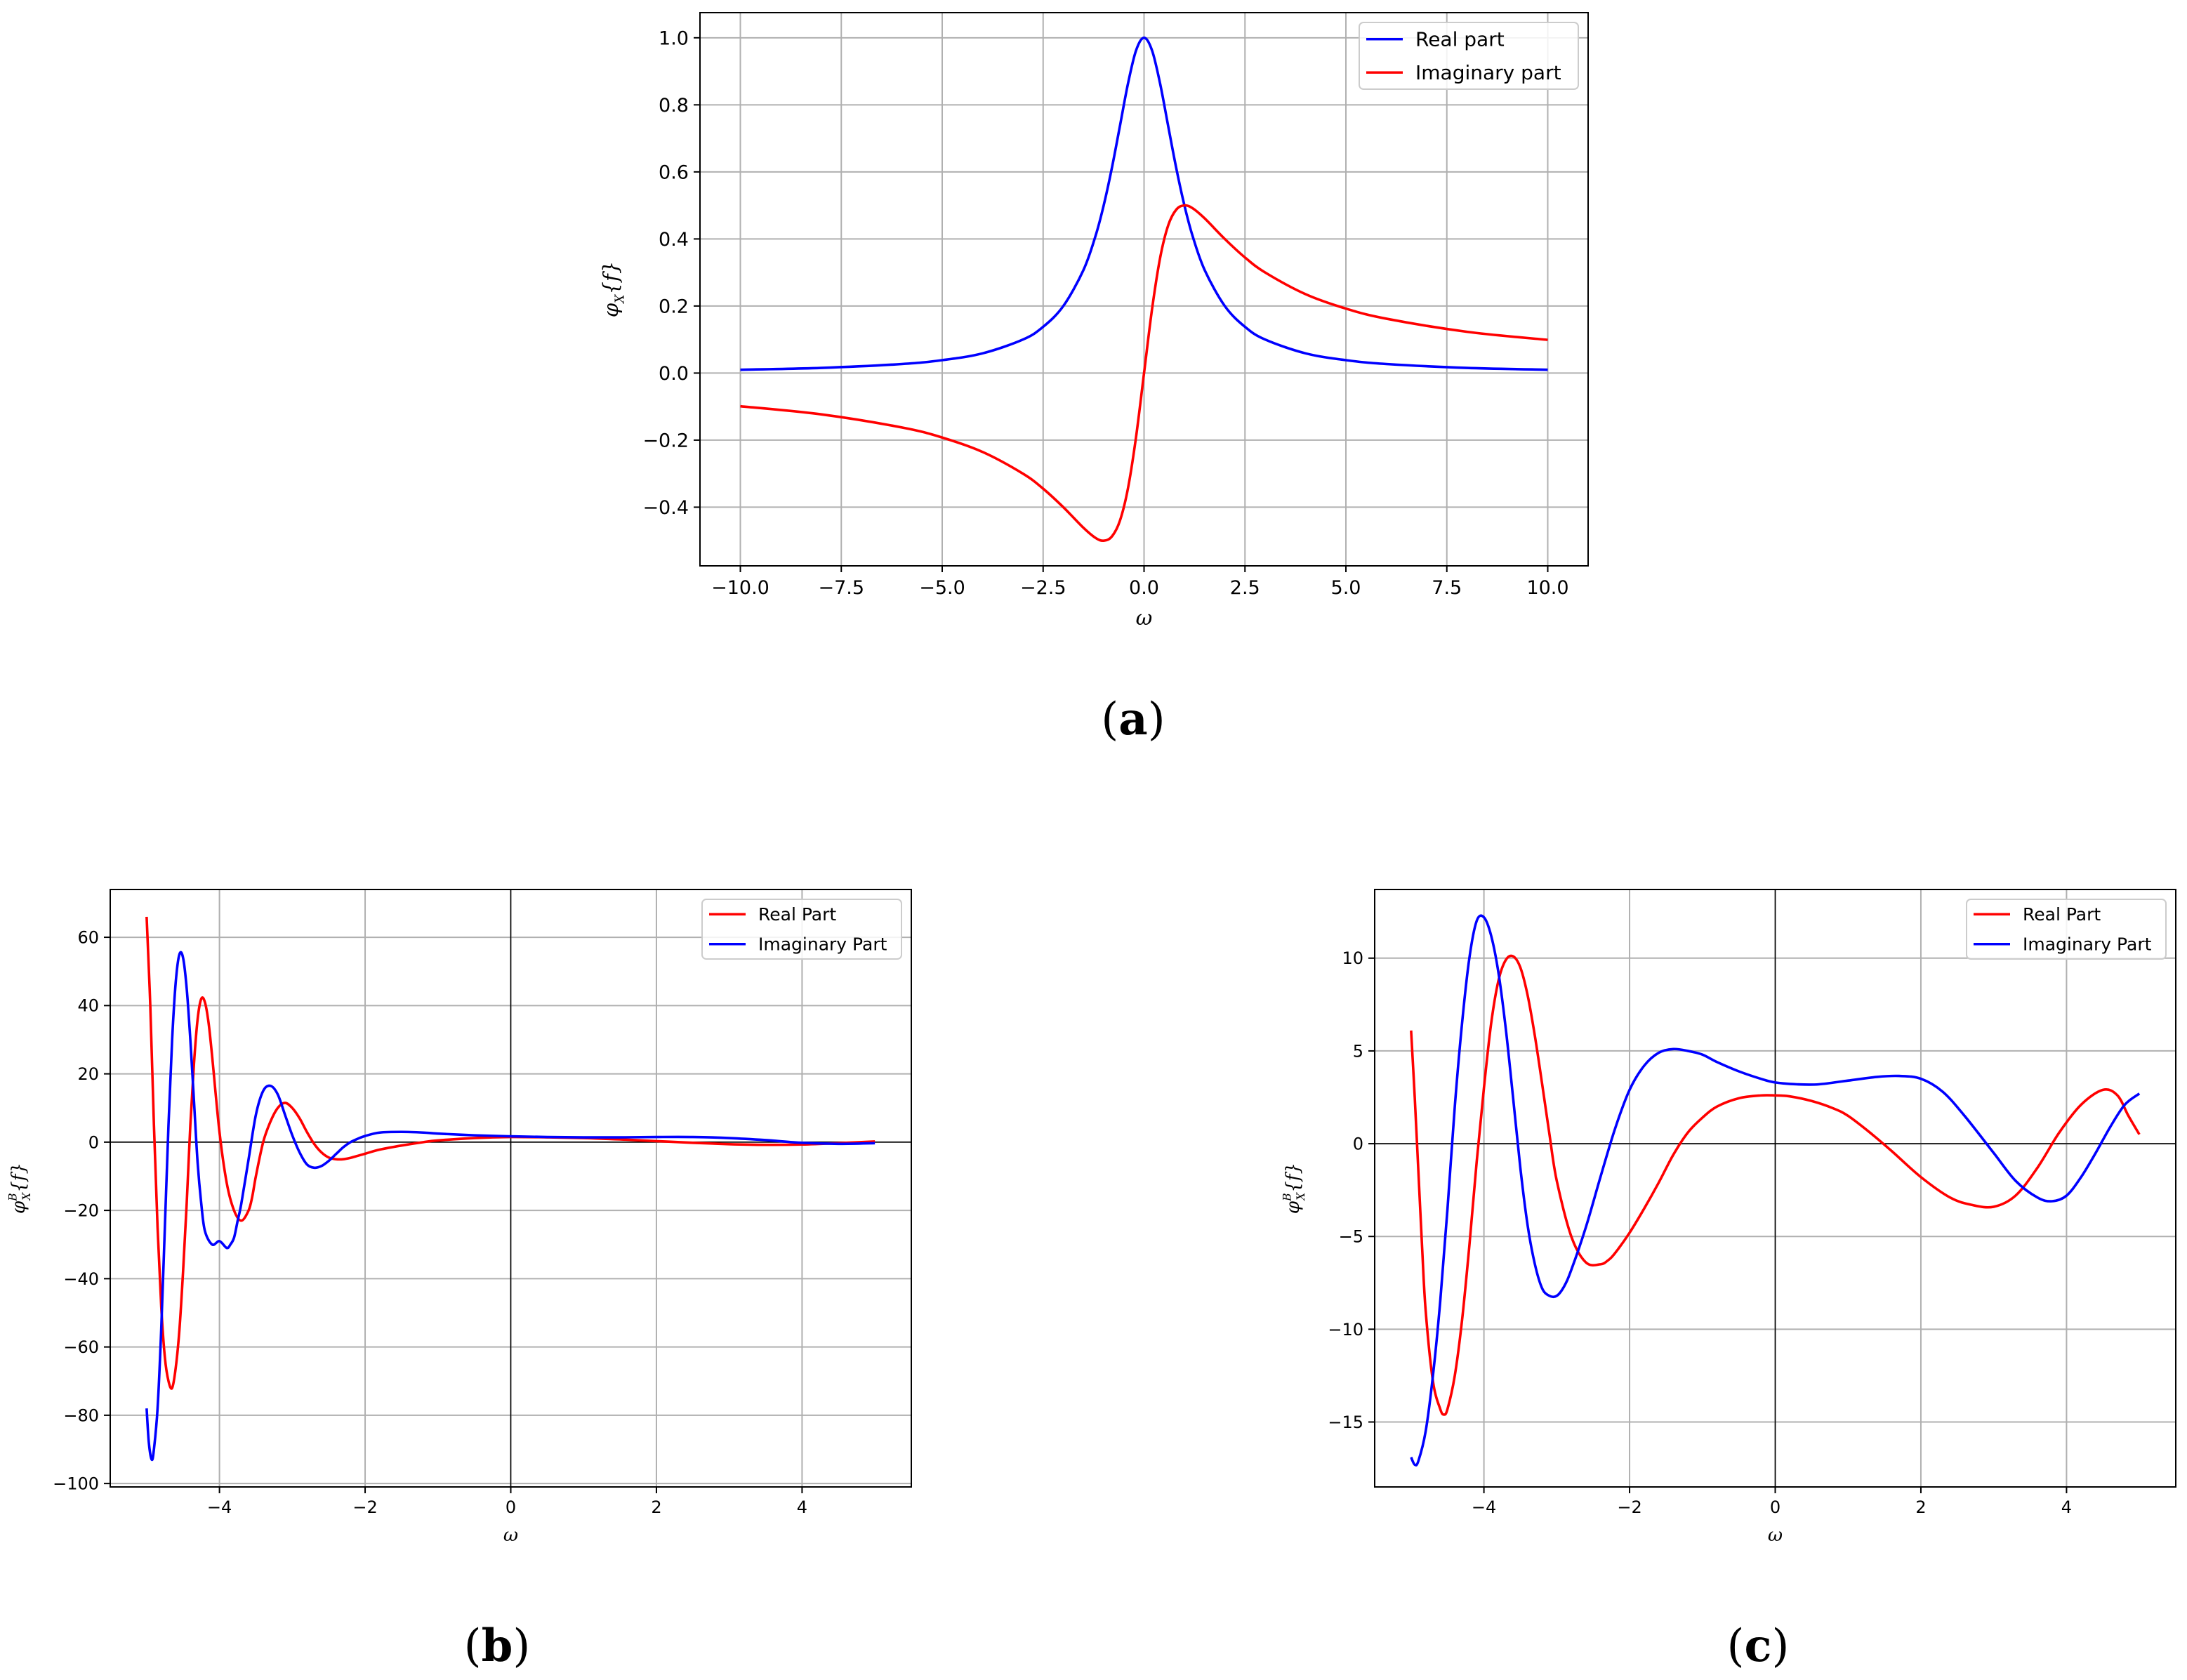 The image size is (2187, 1680). I want to click on panel-label-b: (b), so click(497, 1646).